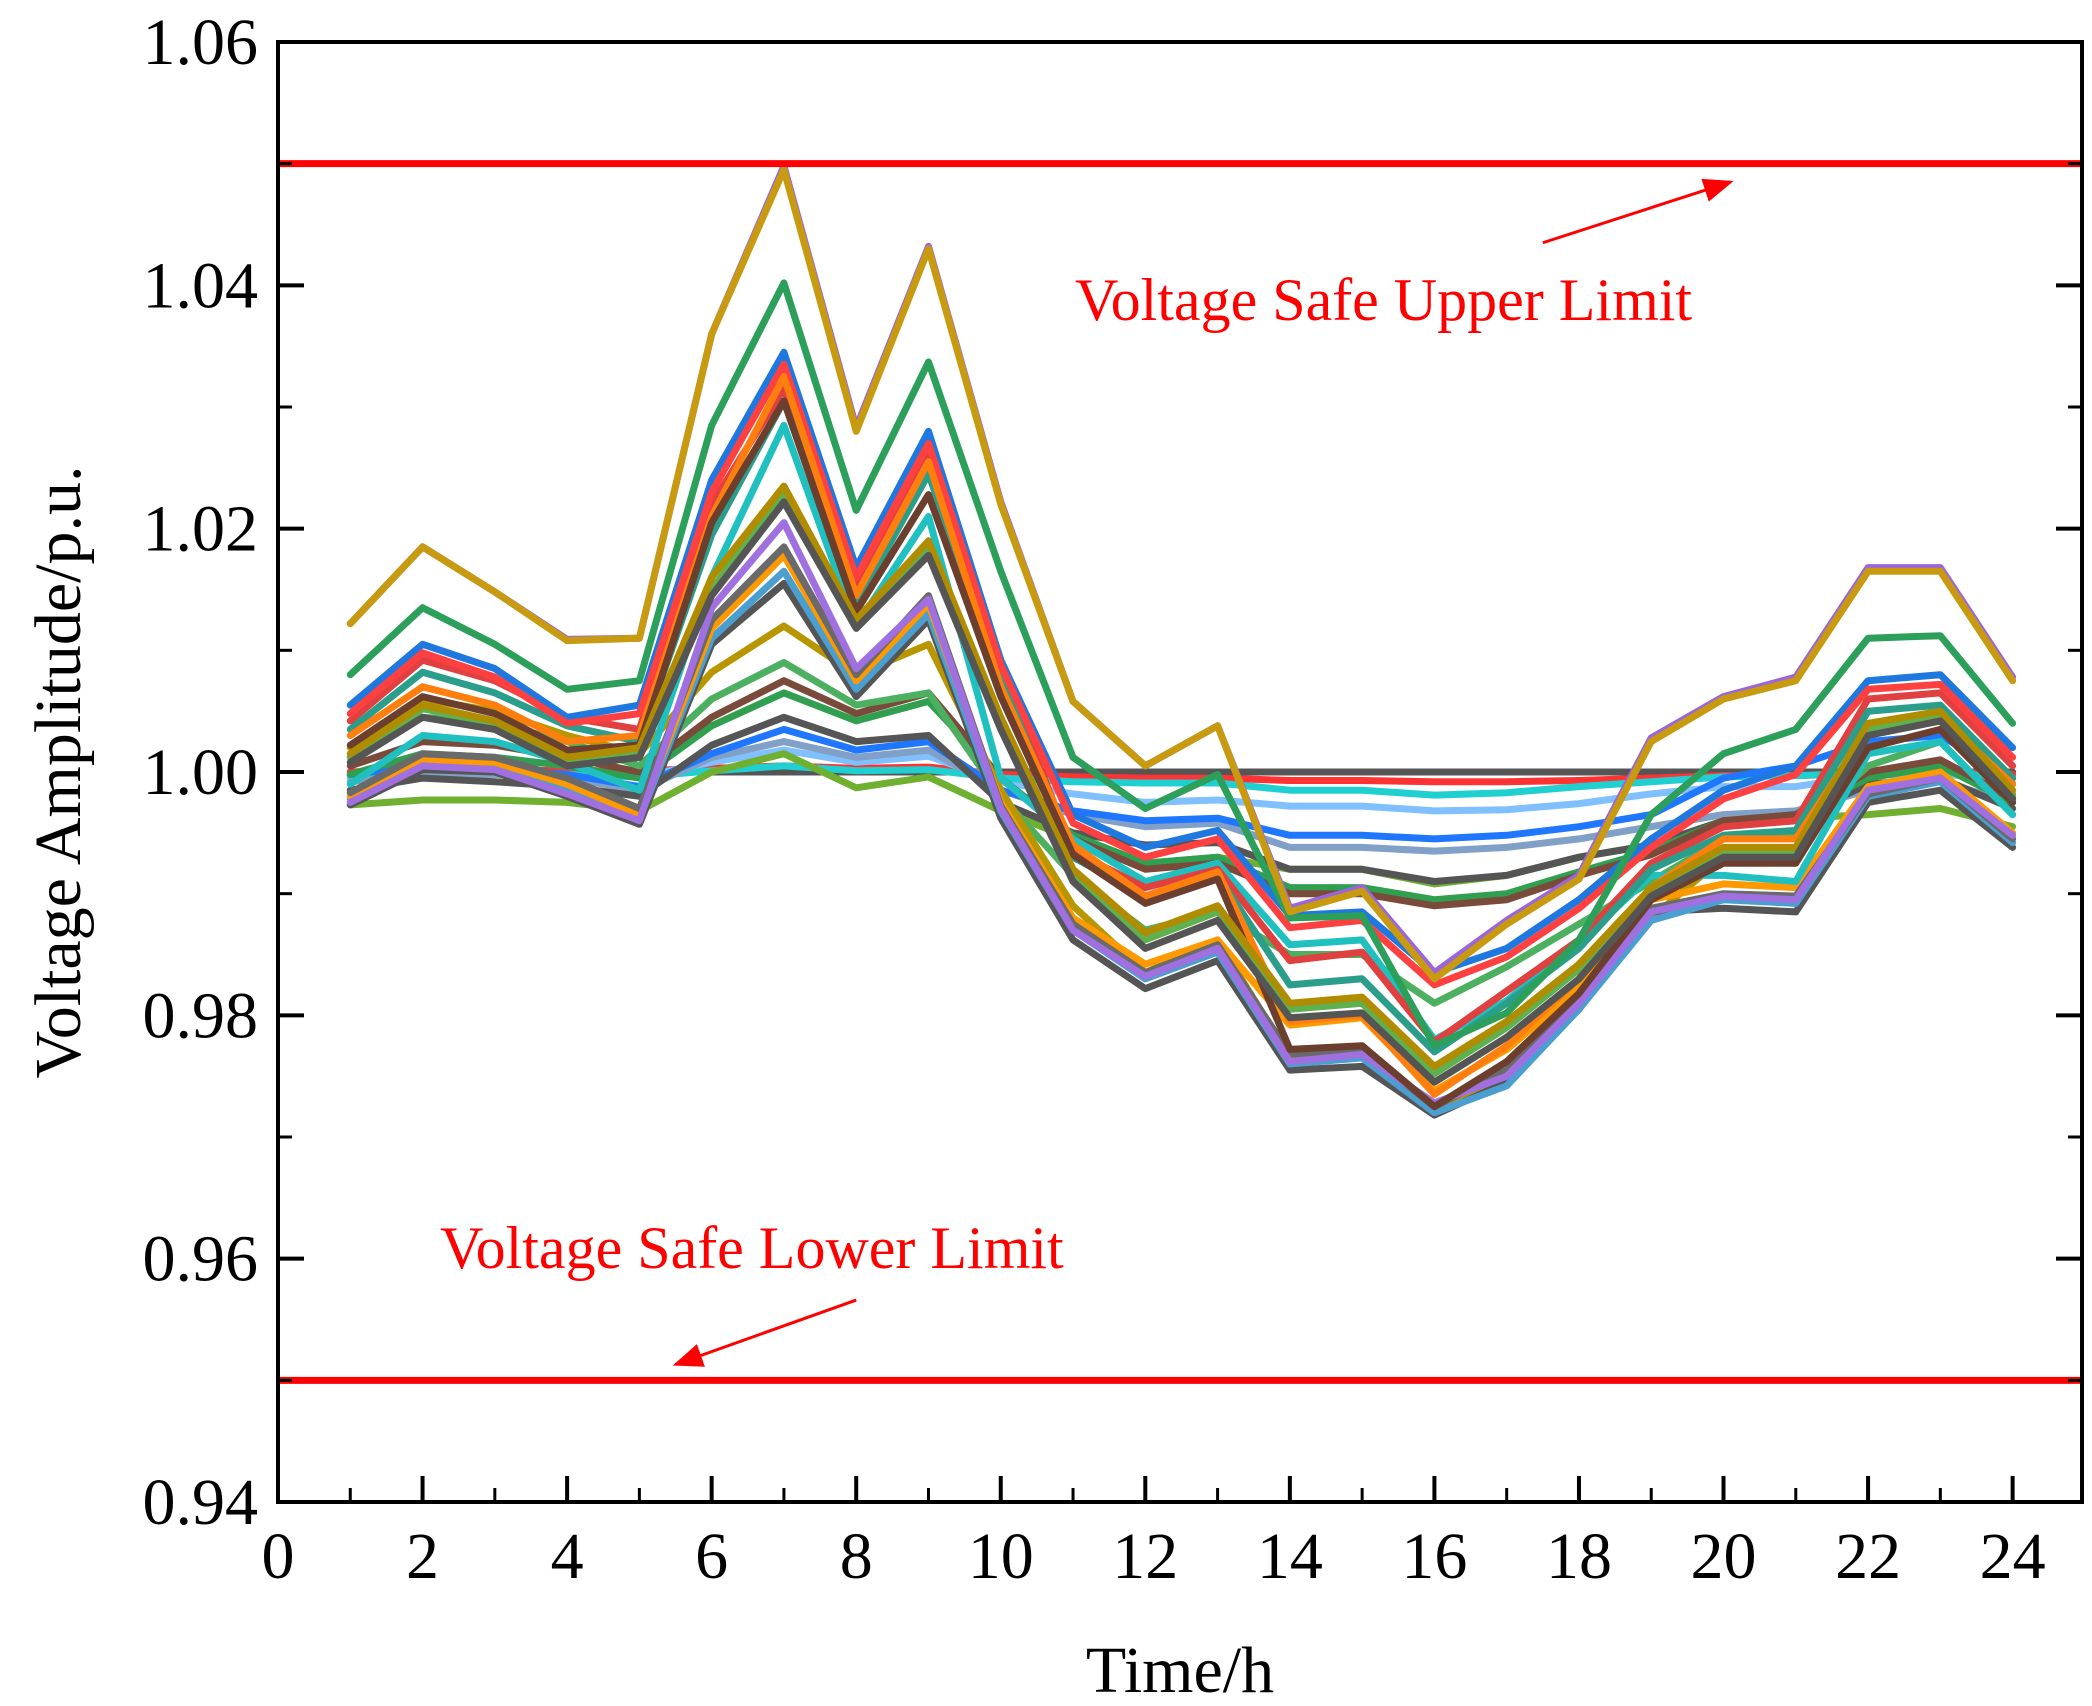 The height and width of the screenshot is (1706, 2092). What do you see at coordinates (1001, 1556) in the screenshot?
I see `x-tick-label: 10` at bounding box center [1001, 1556].